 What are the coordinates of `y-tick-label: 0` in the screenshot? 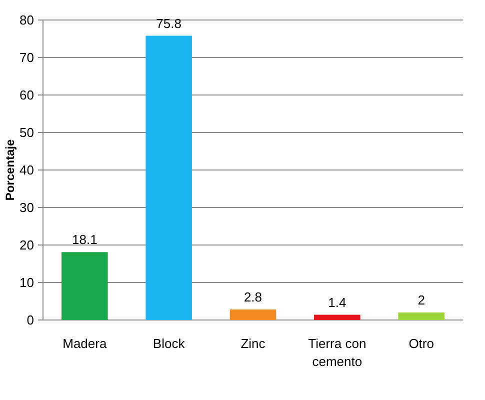 It's located at (30, 320).